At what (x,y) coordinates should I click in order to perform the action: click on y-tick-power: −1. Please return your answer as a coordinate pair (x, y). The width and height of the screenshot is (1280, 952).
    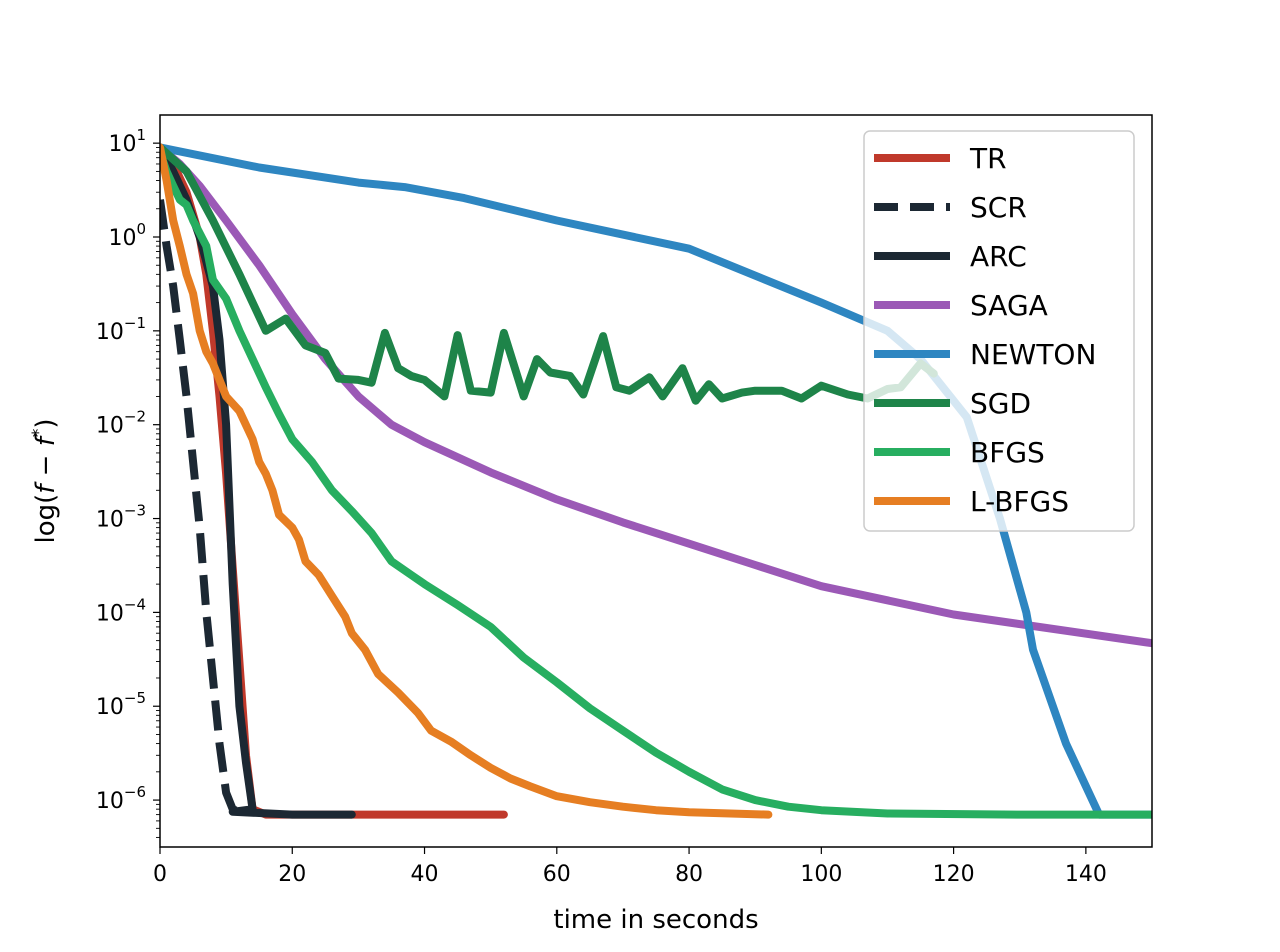
    Looking at the image, I should click on (135, 323).